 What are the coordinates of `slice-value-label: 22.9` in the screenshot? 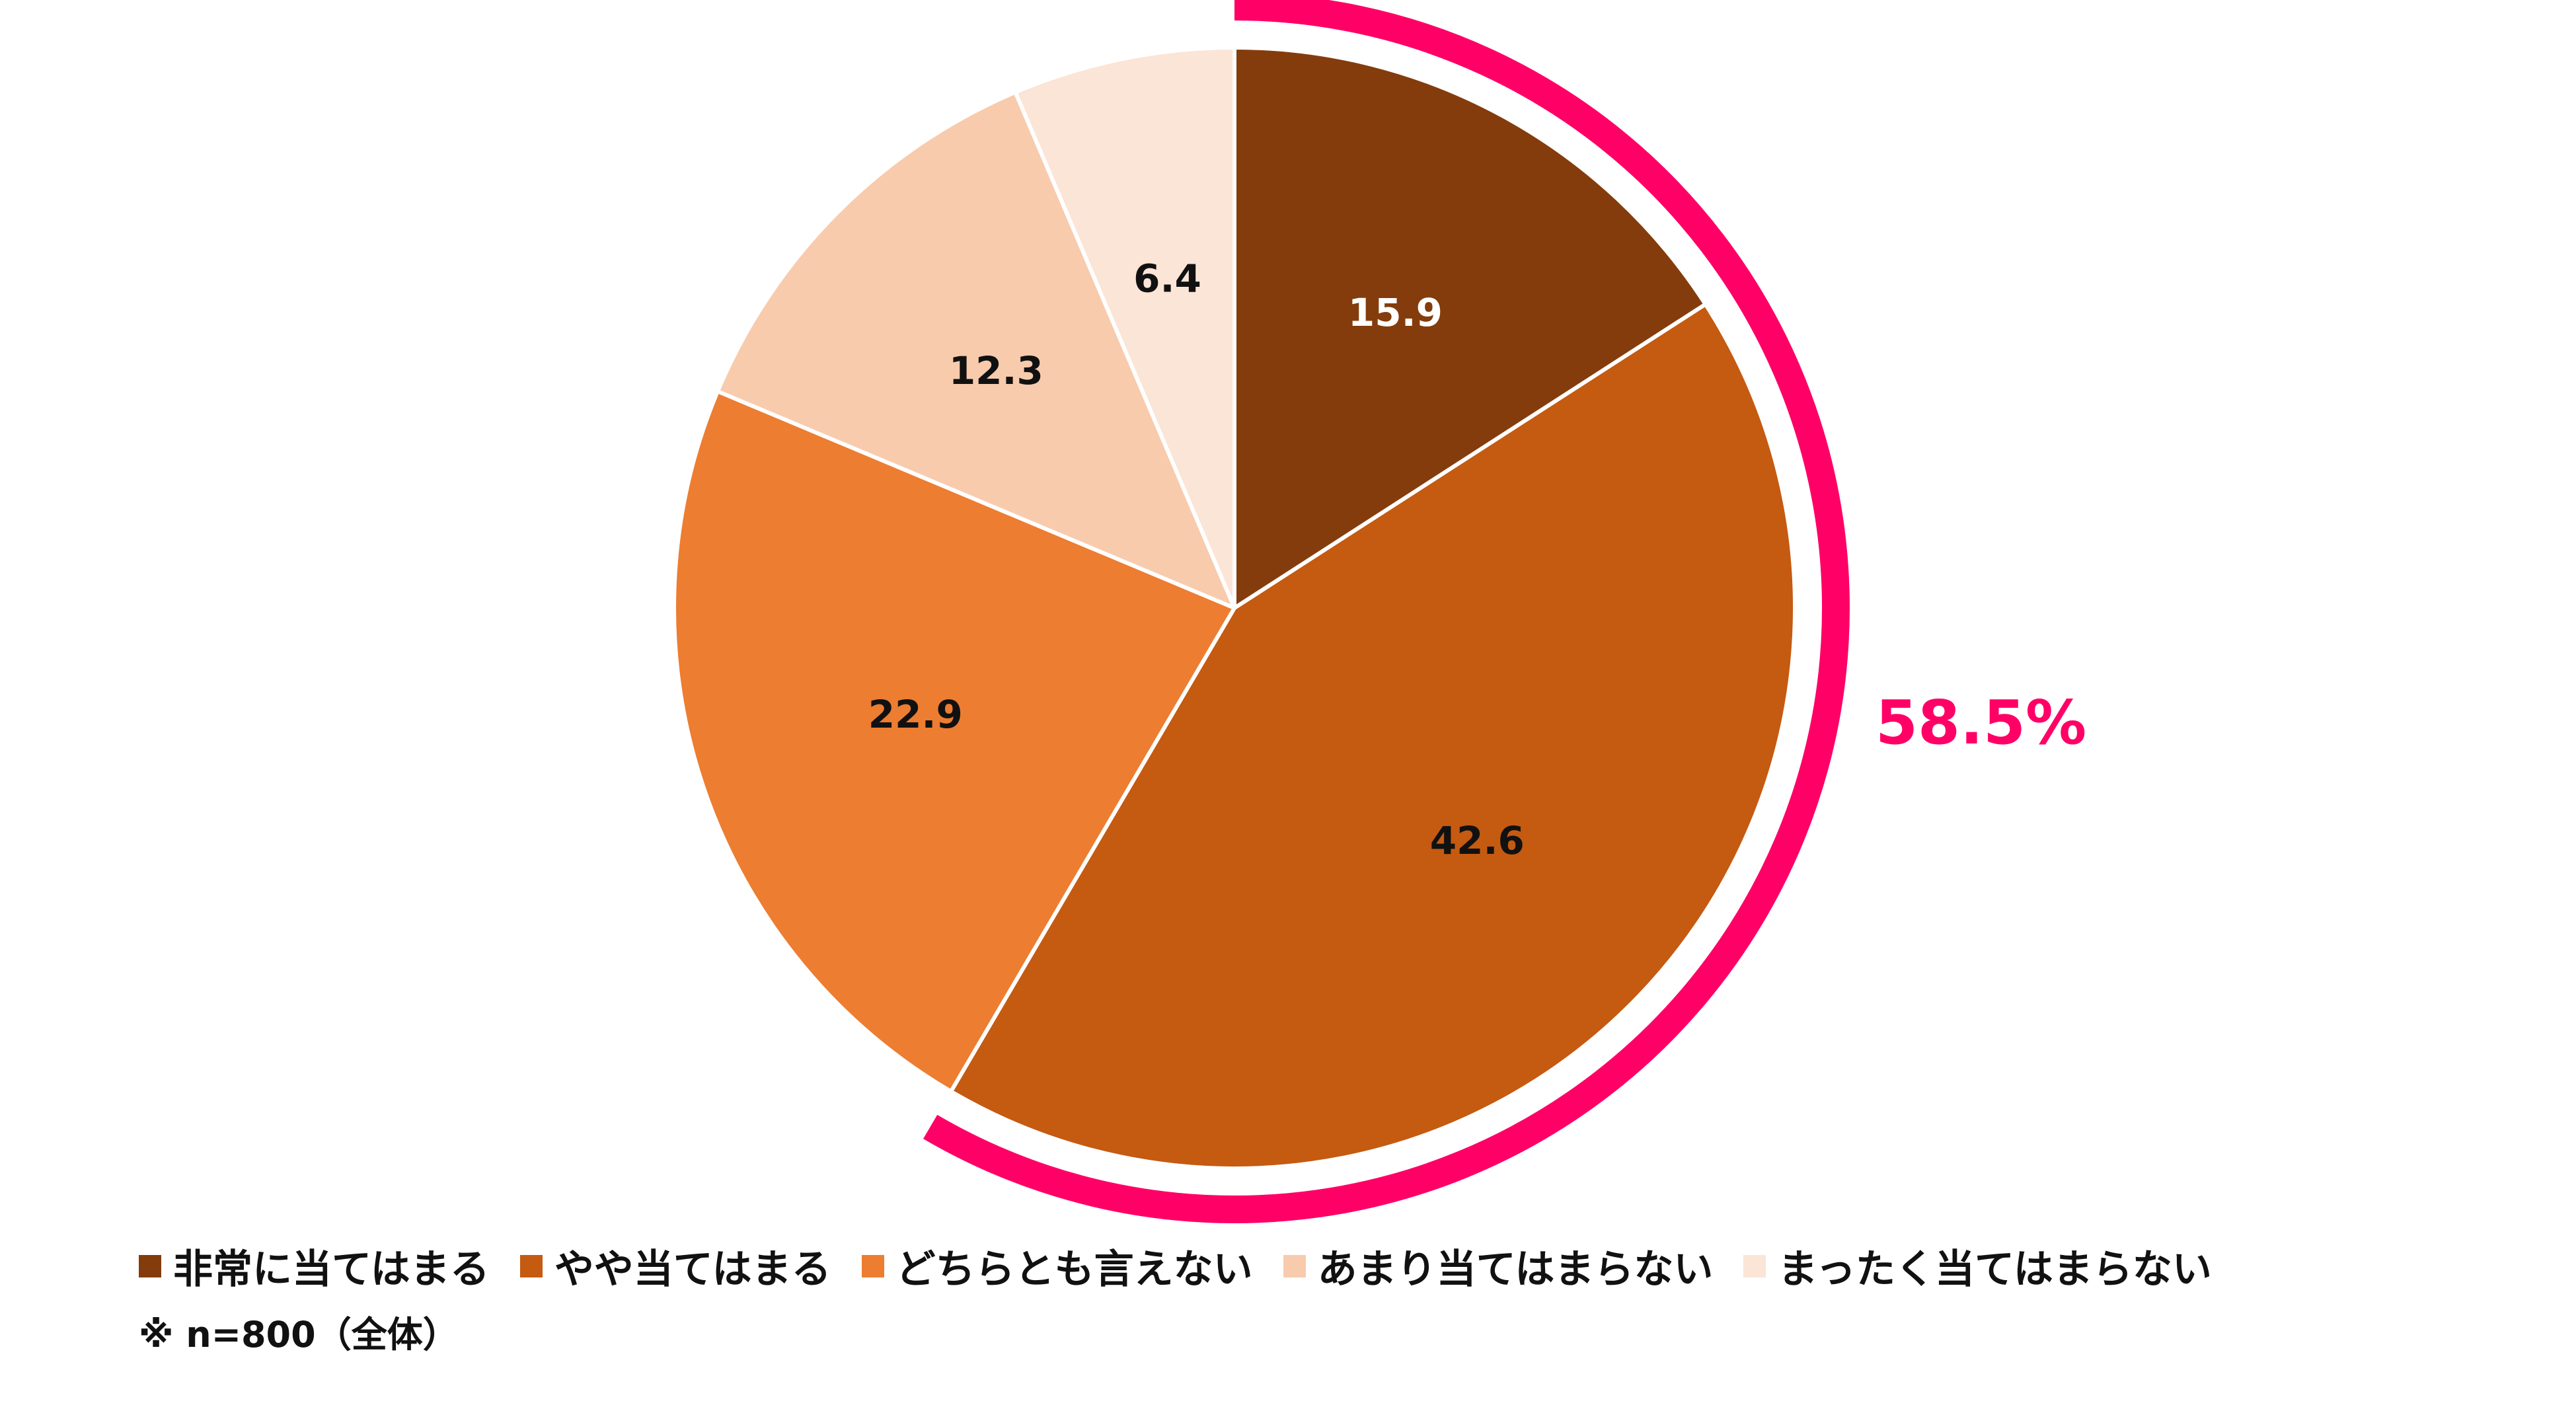 It's located at (916, 714).